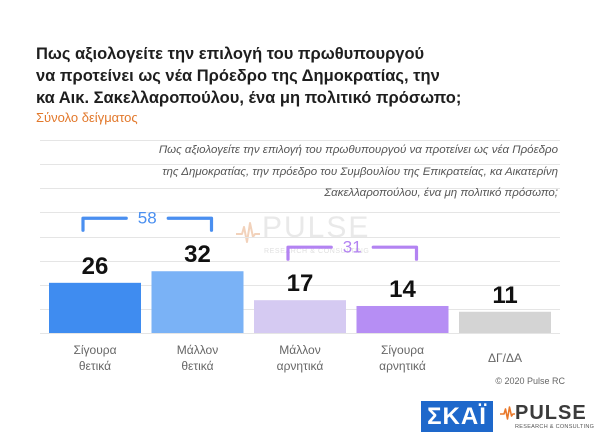 This screenshot has width=600, height=441. What do you see at coordinates (300, 283) in the screenshot?
I see `value-label: 17` at bounding box center [300, 283].